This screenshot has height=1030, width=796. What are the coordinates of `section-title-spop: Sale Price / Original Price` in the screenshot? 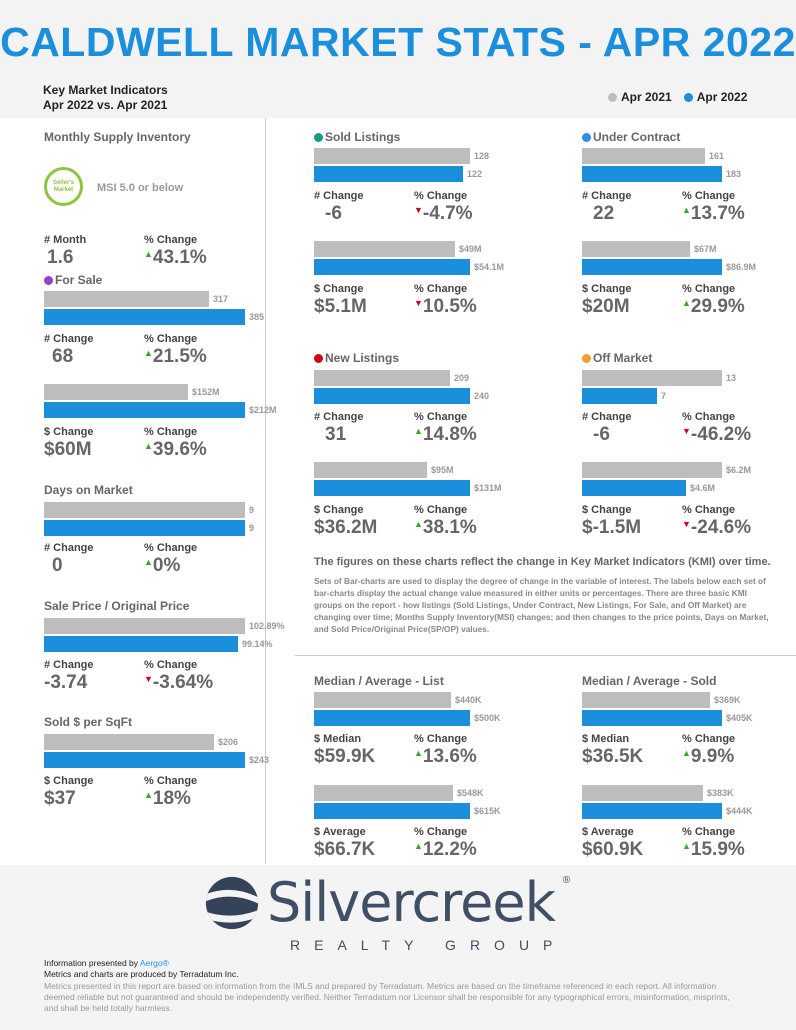 It's located at (116, 606).